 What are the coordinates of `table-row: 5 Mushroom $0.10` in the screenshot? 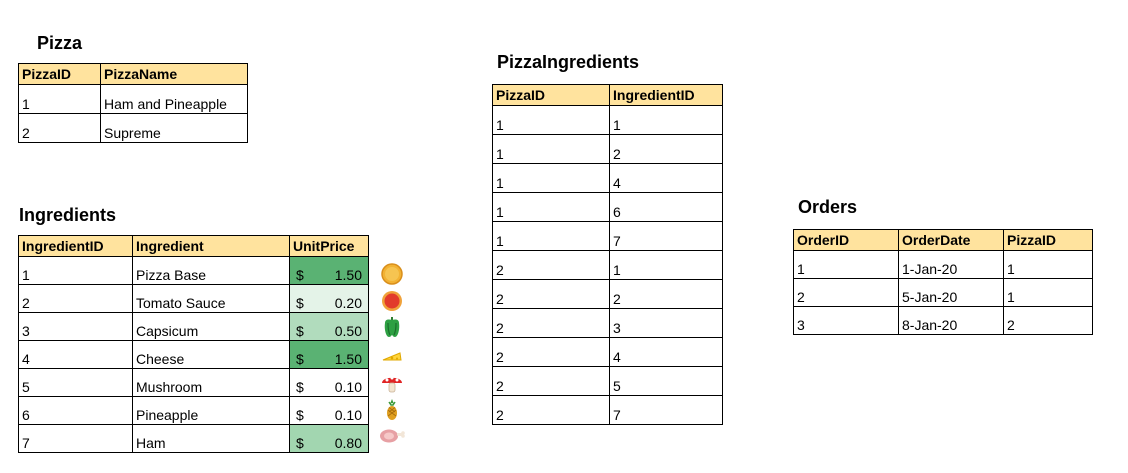 It's located at (193, 382).